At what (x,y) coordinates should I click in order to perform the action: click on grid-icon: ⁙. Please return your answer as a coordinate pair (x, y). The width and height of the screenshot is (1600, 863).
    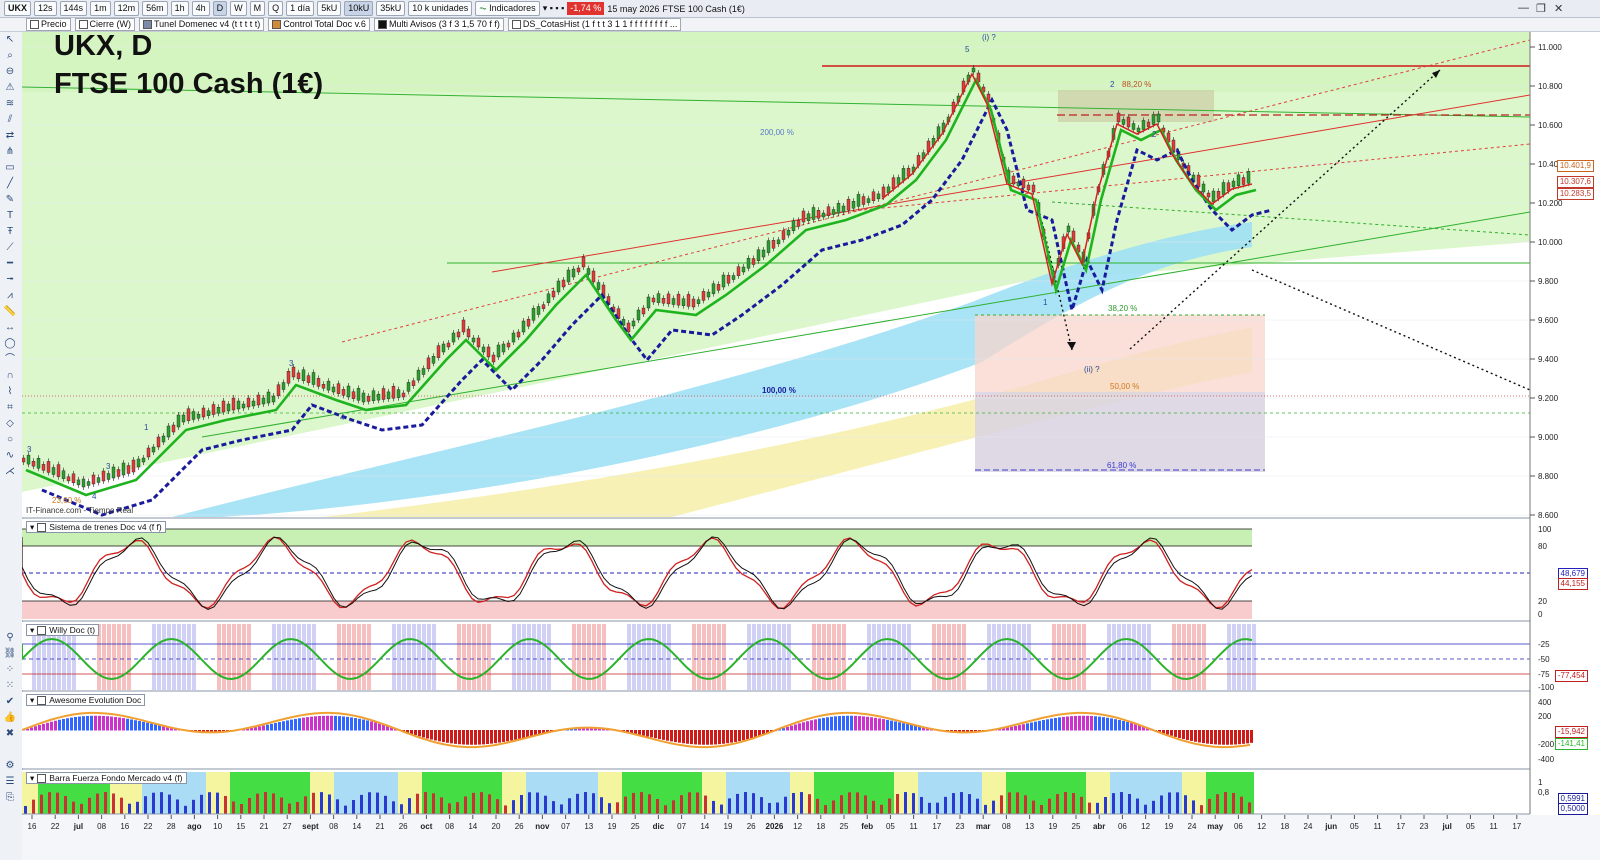
    Looking at the image, I should click on (10, 685).